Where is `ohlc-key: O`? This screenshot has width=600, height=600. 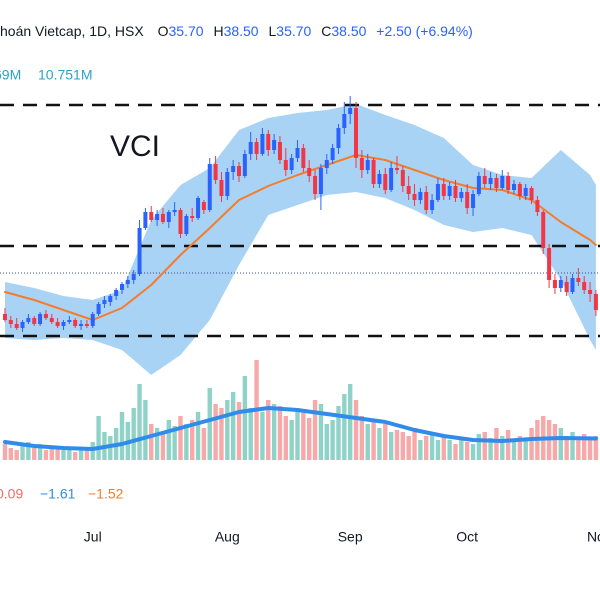 ohlc-key: O is located at coordinates (163, 31).